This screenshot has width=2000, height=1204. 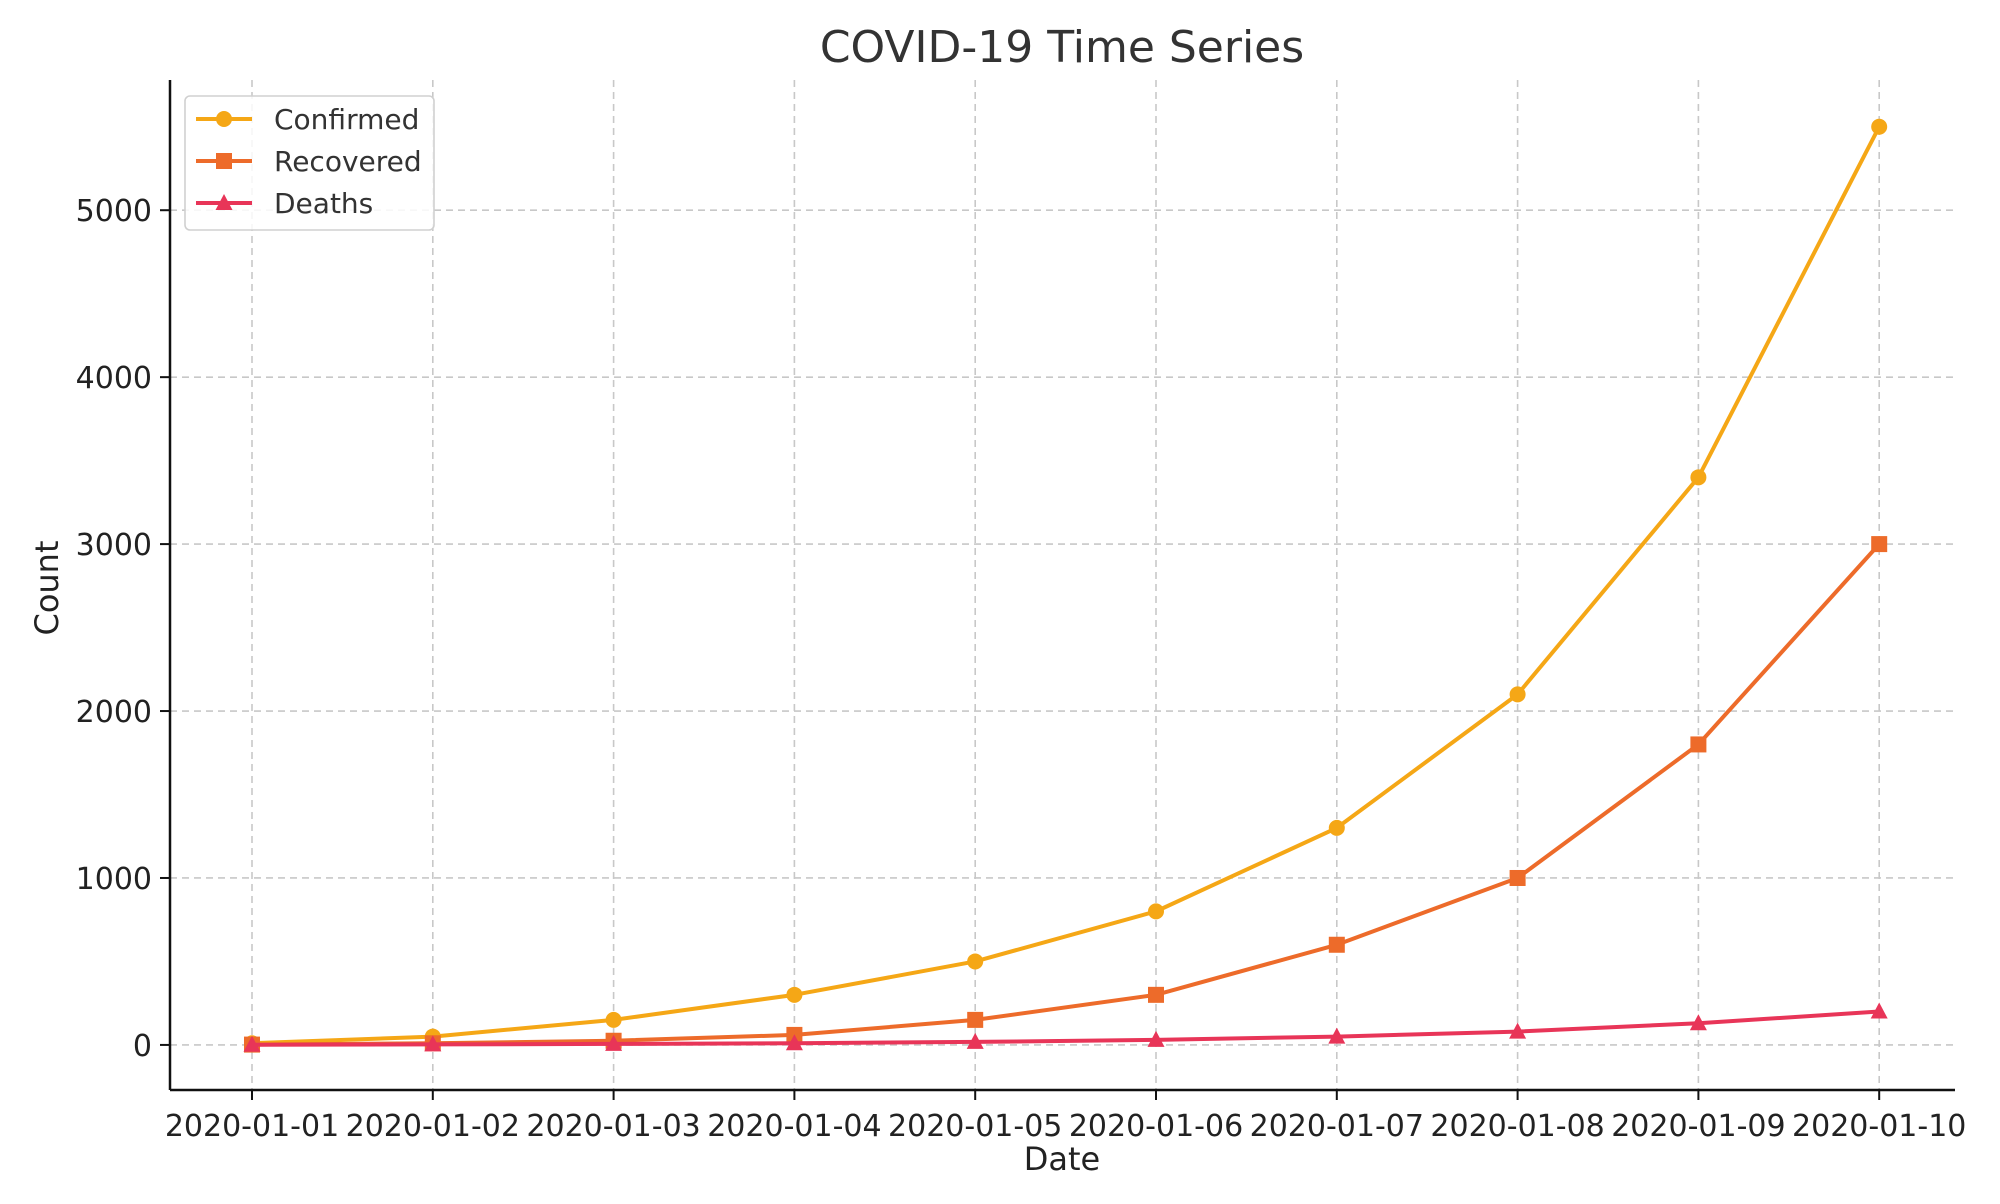 What do you see at coordinates (1879, 1126) in the screenshot?
I see `x-tick-label: 2020-01-10` at bounding box center [1879, 1126].